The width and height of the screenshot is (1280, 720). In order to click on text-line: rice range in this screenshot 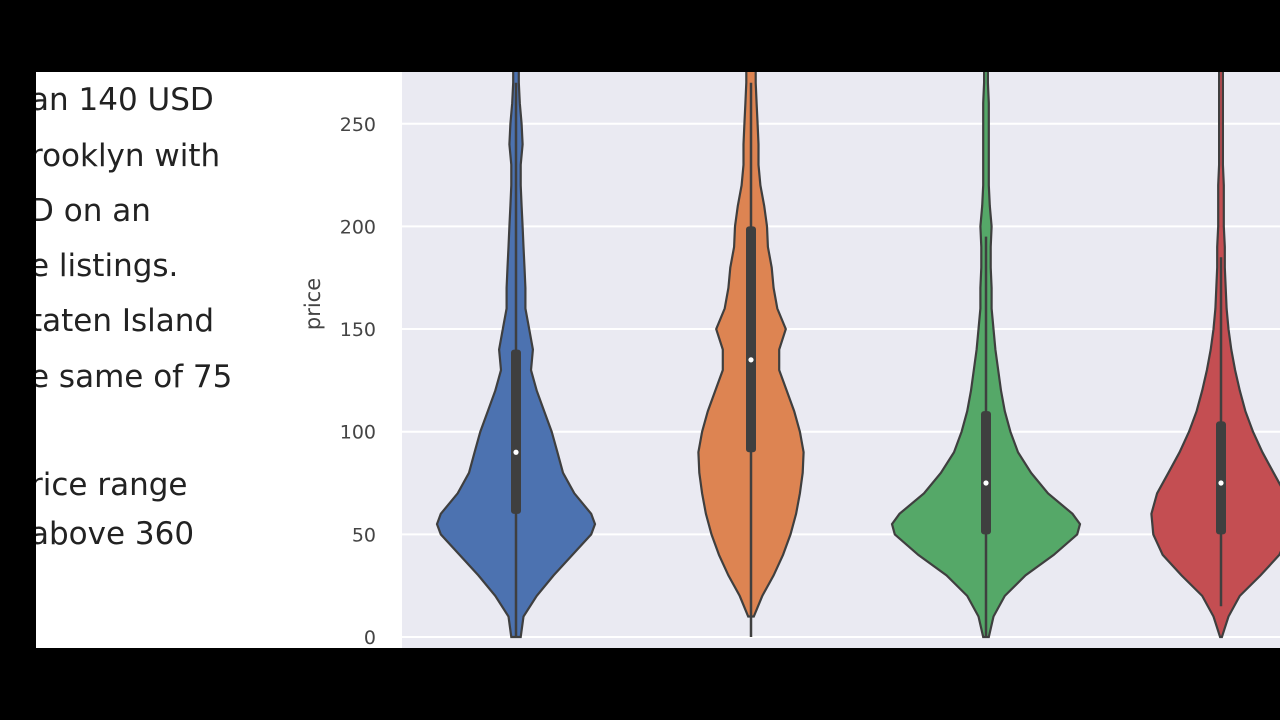, I will do `click(112, 485)`.